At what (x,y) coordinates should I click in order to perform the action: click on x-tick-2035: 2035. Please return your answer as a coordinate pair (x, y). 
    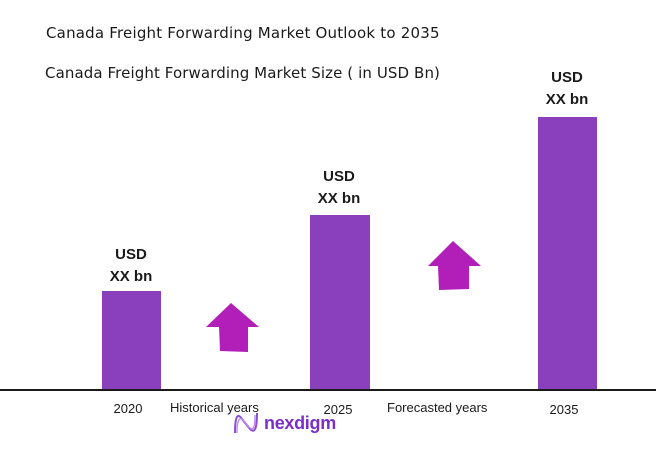
    Looking at the image, I should click on (564, 409).